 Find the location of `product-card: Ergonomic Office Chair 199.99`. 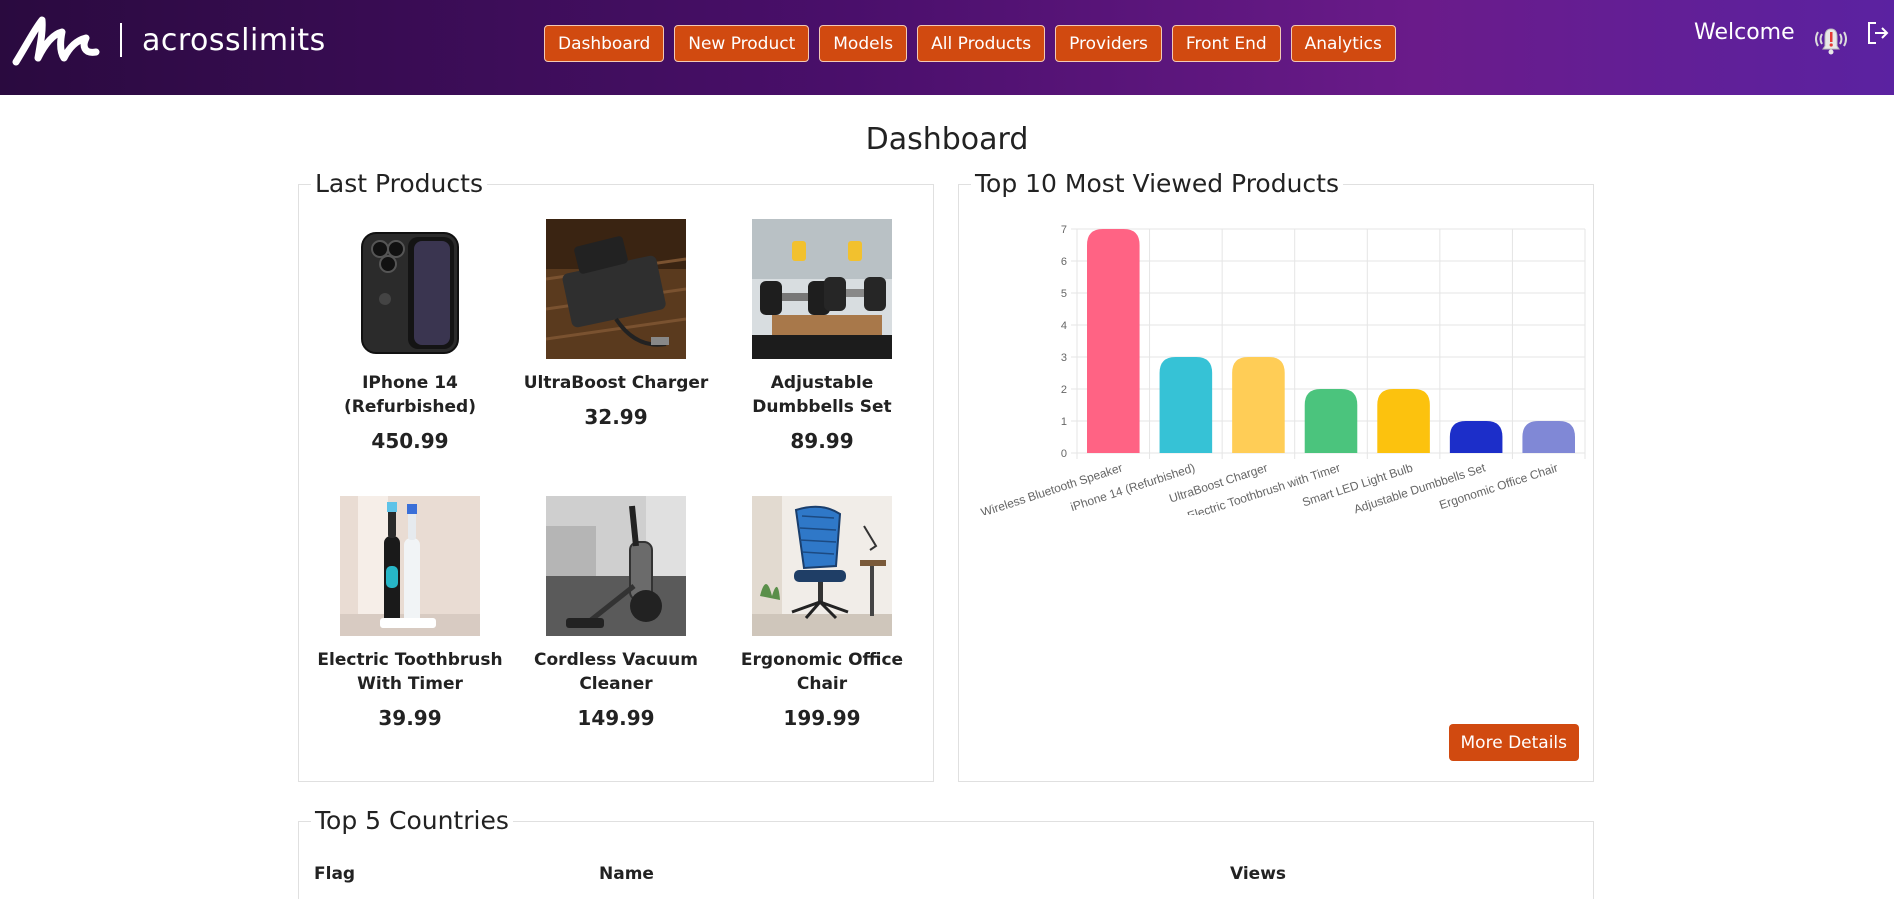

product-card: Ergonomic Office Chair 199.99 is located at coordinates (822, 613).